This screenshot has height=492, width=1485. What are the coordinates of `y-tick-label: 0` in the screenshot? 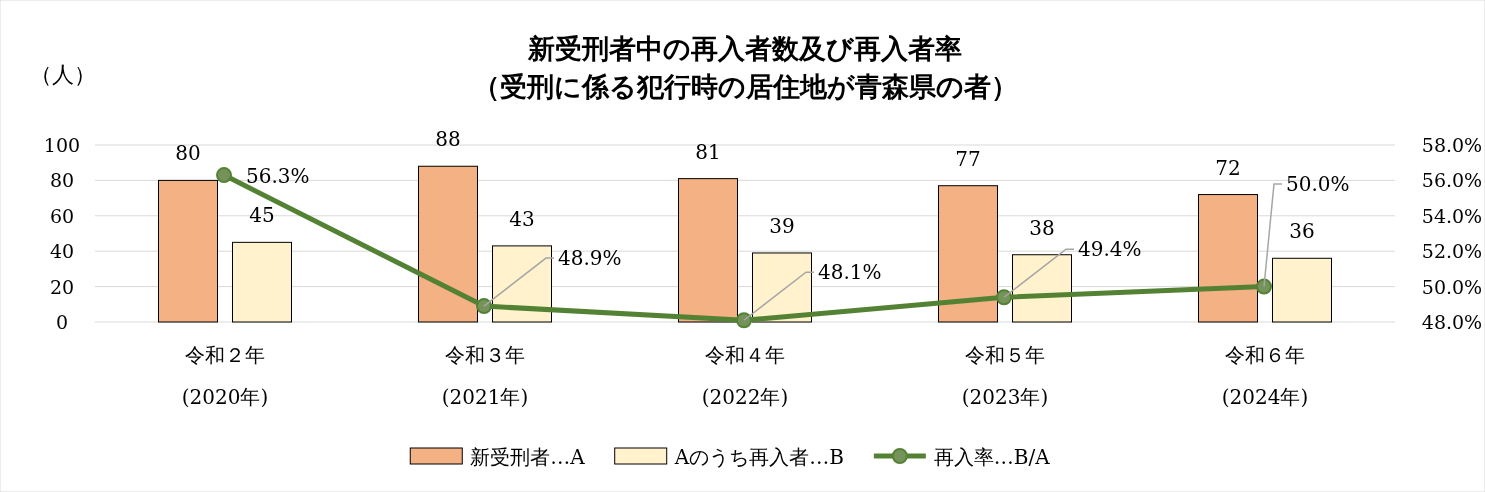 It's located at (62, 322).